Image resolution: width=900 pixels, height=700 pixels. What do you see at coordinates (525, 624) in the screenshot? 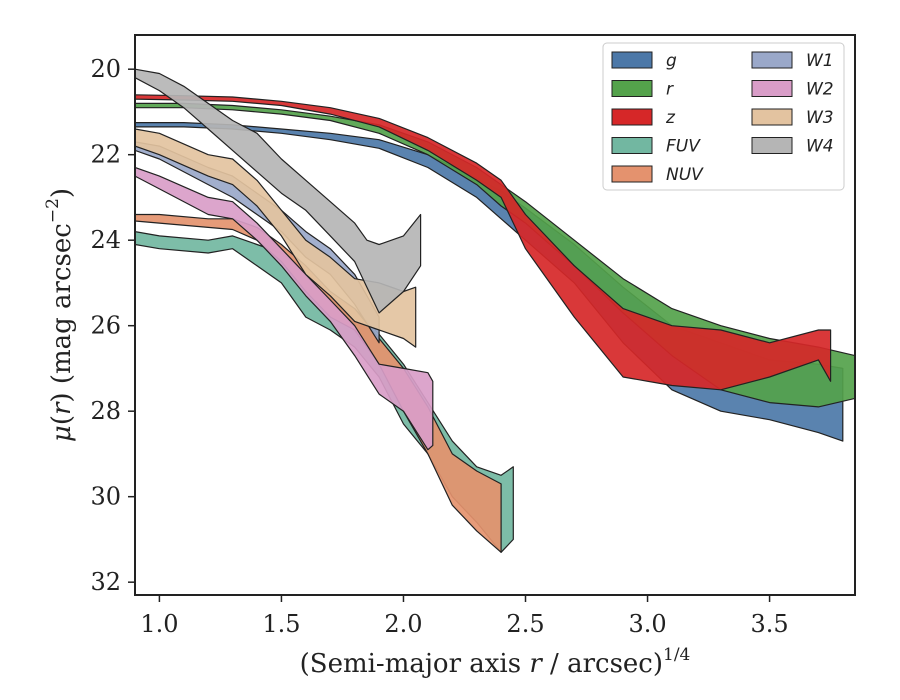
I see `x-tick-label: 2.5` at bounding box center [525, 624].